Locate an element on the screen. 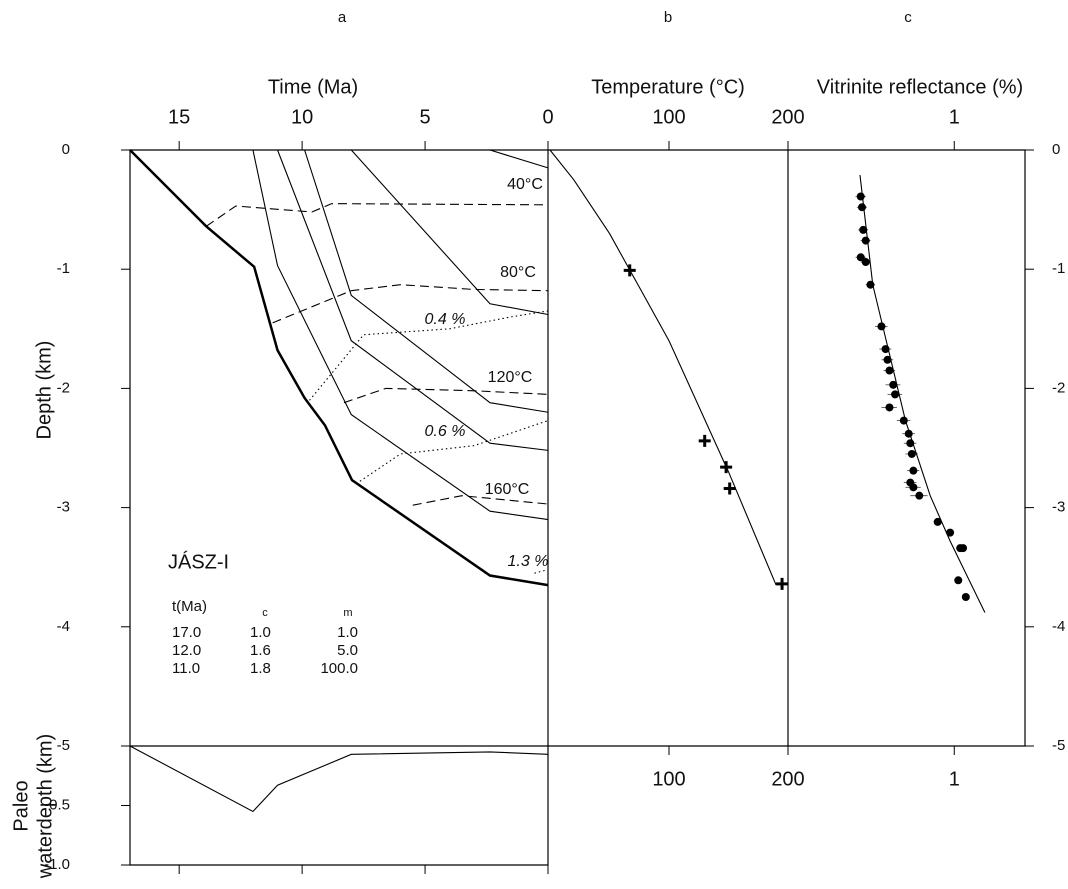 The image size is (1068, 889). panel-label: a is located at coordinates (342, 17).